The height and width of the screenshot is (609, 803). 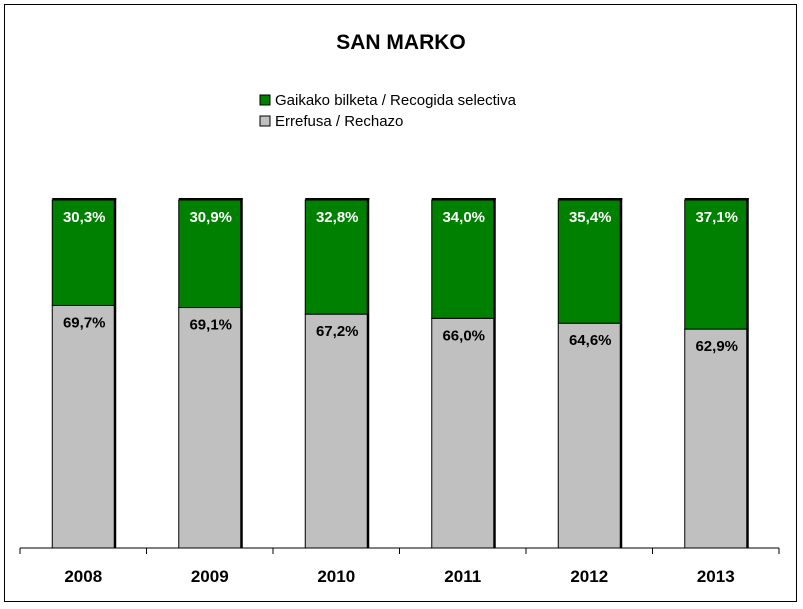 I want to click on data-label-rechazo: 62,9%, so click(x=716, y=346).